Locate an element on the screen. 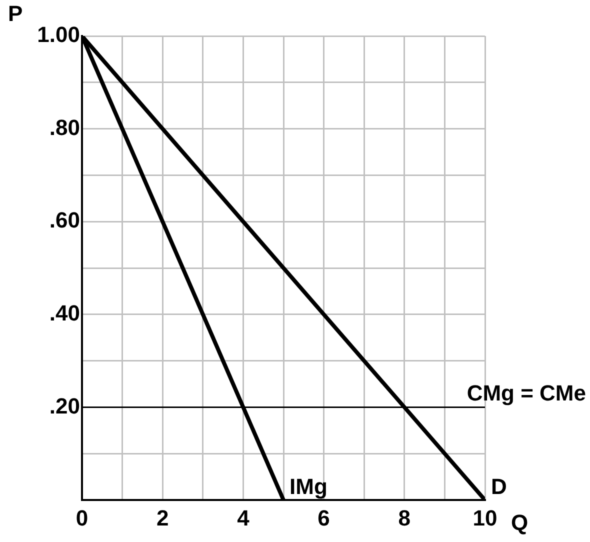  x-tick-label: 2 is located at coordinates (162, 517).